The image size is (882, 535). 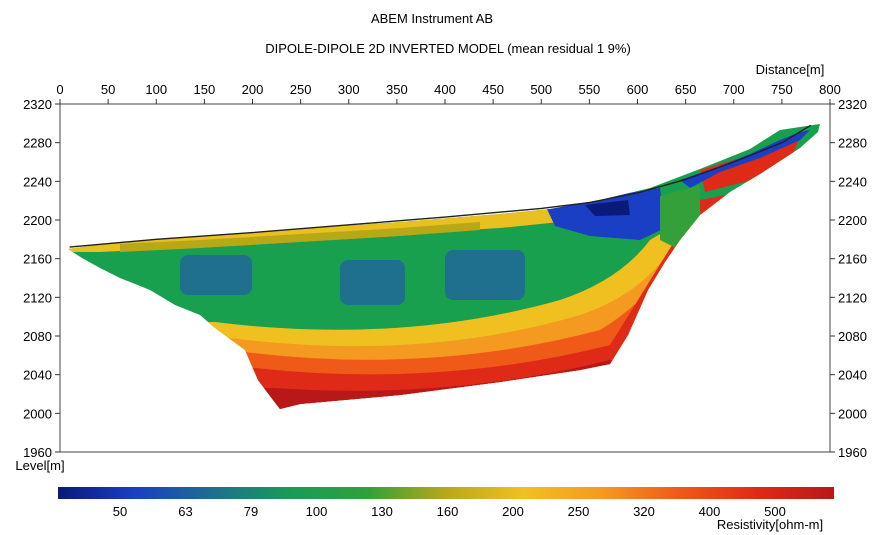 What do you see at coordinates (446, 493) in the screenshot?
I see `colorbar` at bounding box center [446, 493].